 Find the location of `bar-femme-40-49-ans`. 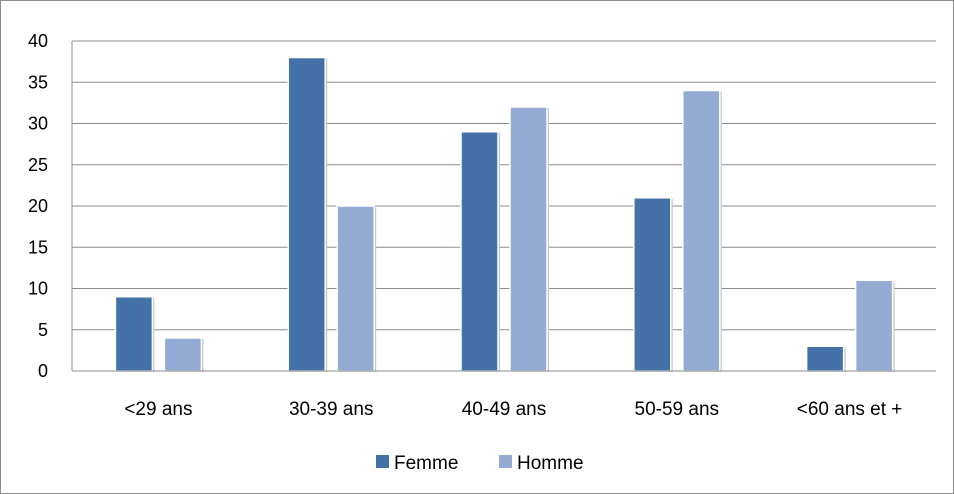

bar-femme-40-49-ans is located at coordinates (479, 251).